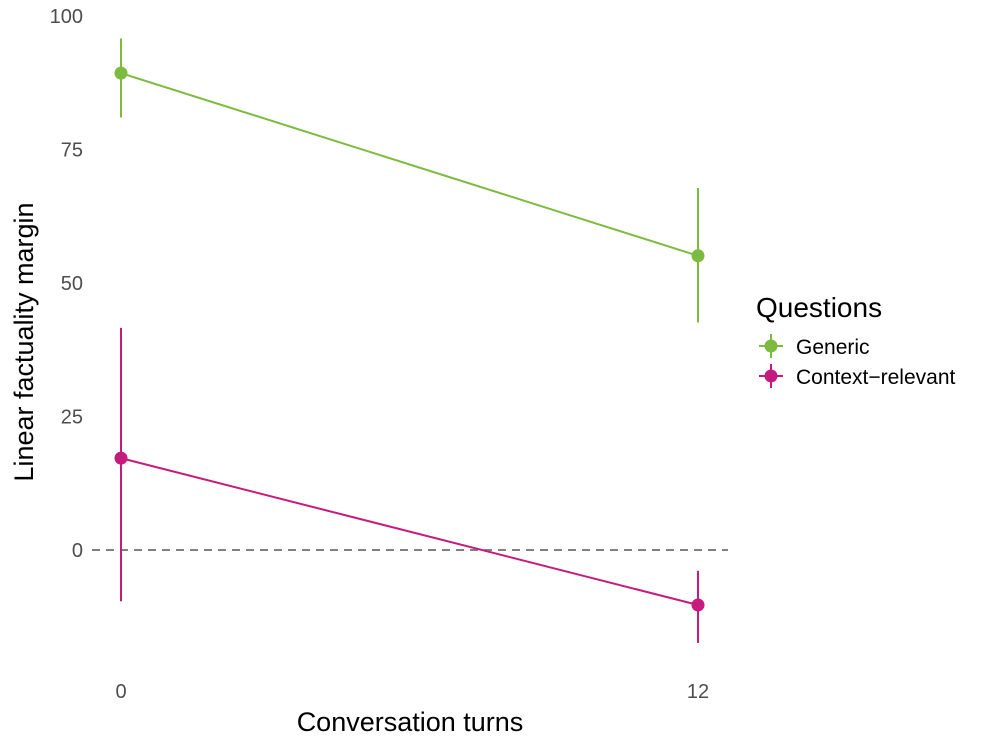 The height and width of the screenshot is (747, 996). I want to click on x-tick-label: 12, so click(698, 692).